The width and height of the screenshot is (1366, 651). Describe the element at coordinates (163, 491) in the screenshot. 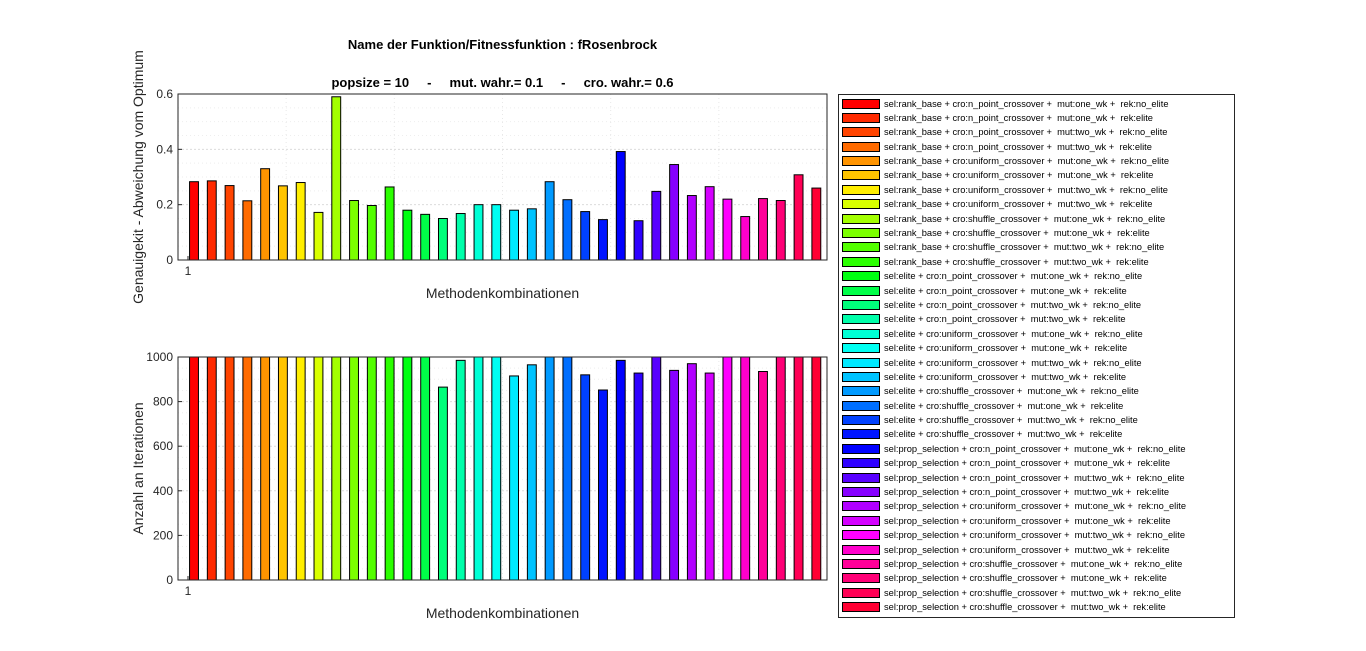

I see `iterations-ytick-label: 400` at that location.